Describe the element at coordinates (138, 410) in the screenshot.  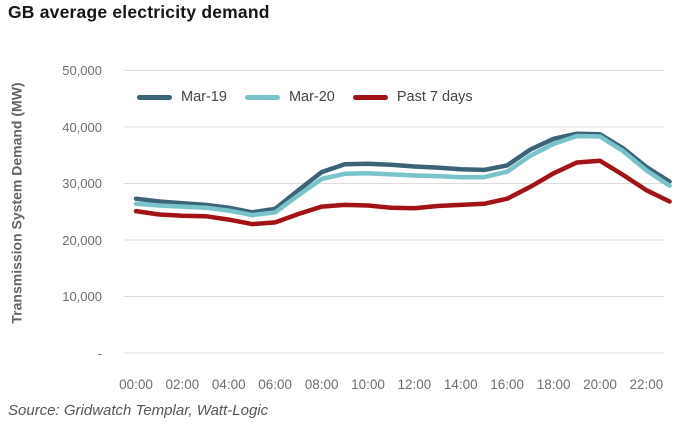
I see `source-caption: Source: Gridwatch Templar, Watt-Logic` at that location.